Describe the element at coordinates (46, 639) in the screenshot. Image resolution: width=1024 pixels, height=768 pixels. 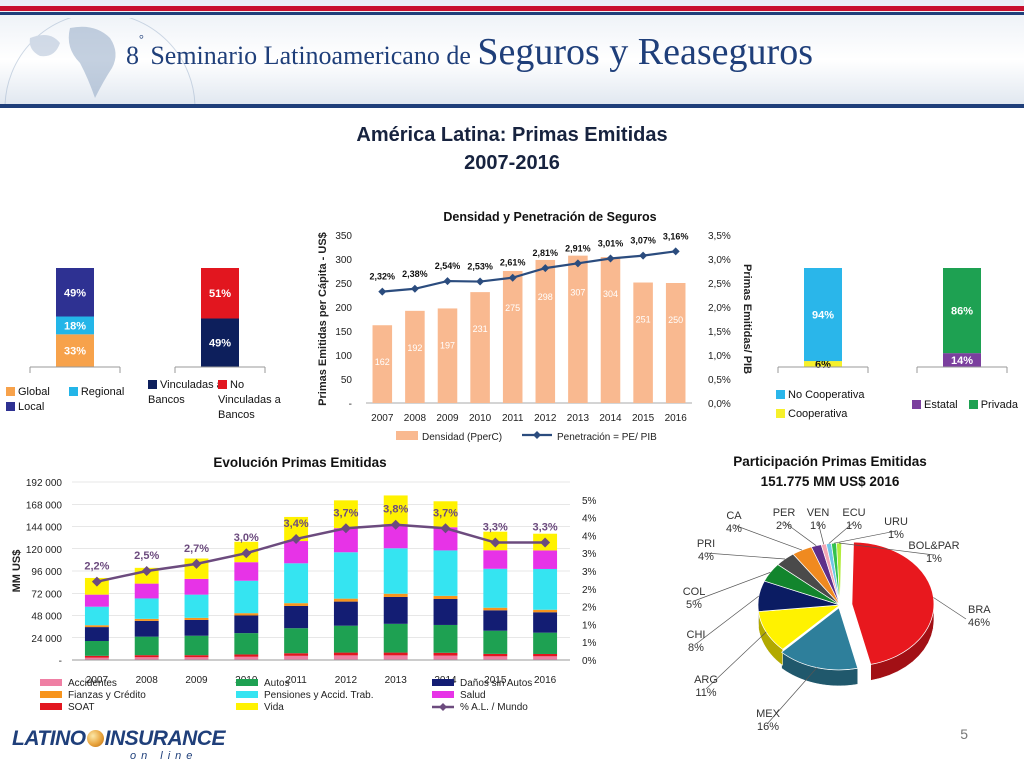
I see `evo-ytick: 24 000` at that location.